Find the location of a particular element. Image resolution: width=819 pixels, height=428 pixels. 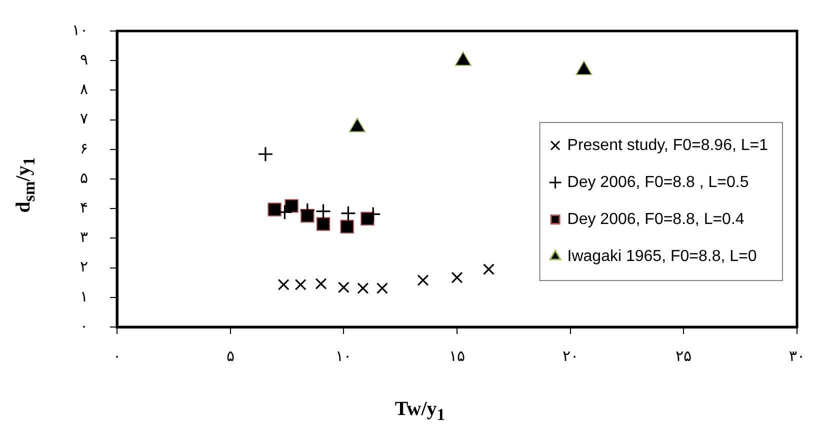

y-tick-label: ۱۰ is located at coordinates (80, 30).